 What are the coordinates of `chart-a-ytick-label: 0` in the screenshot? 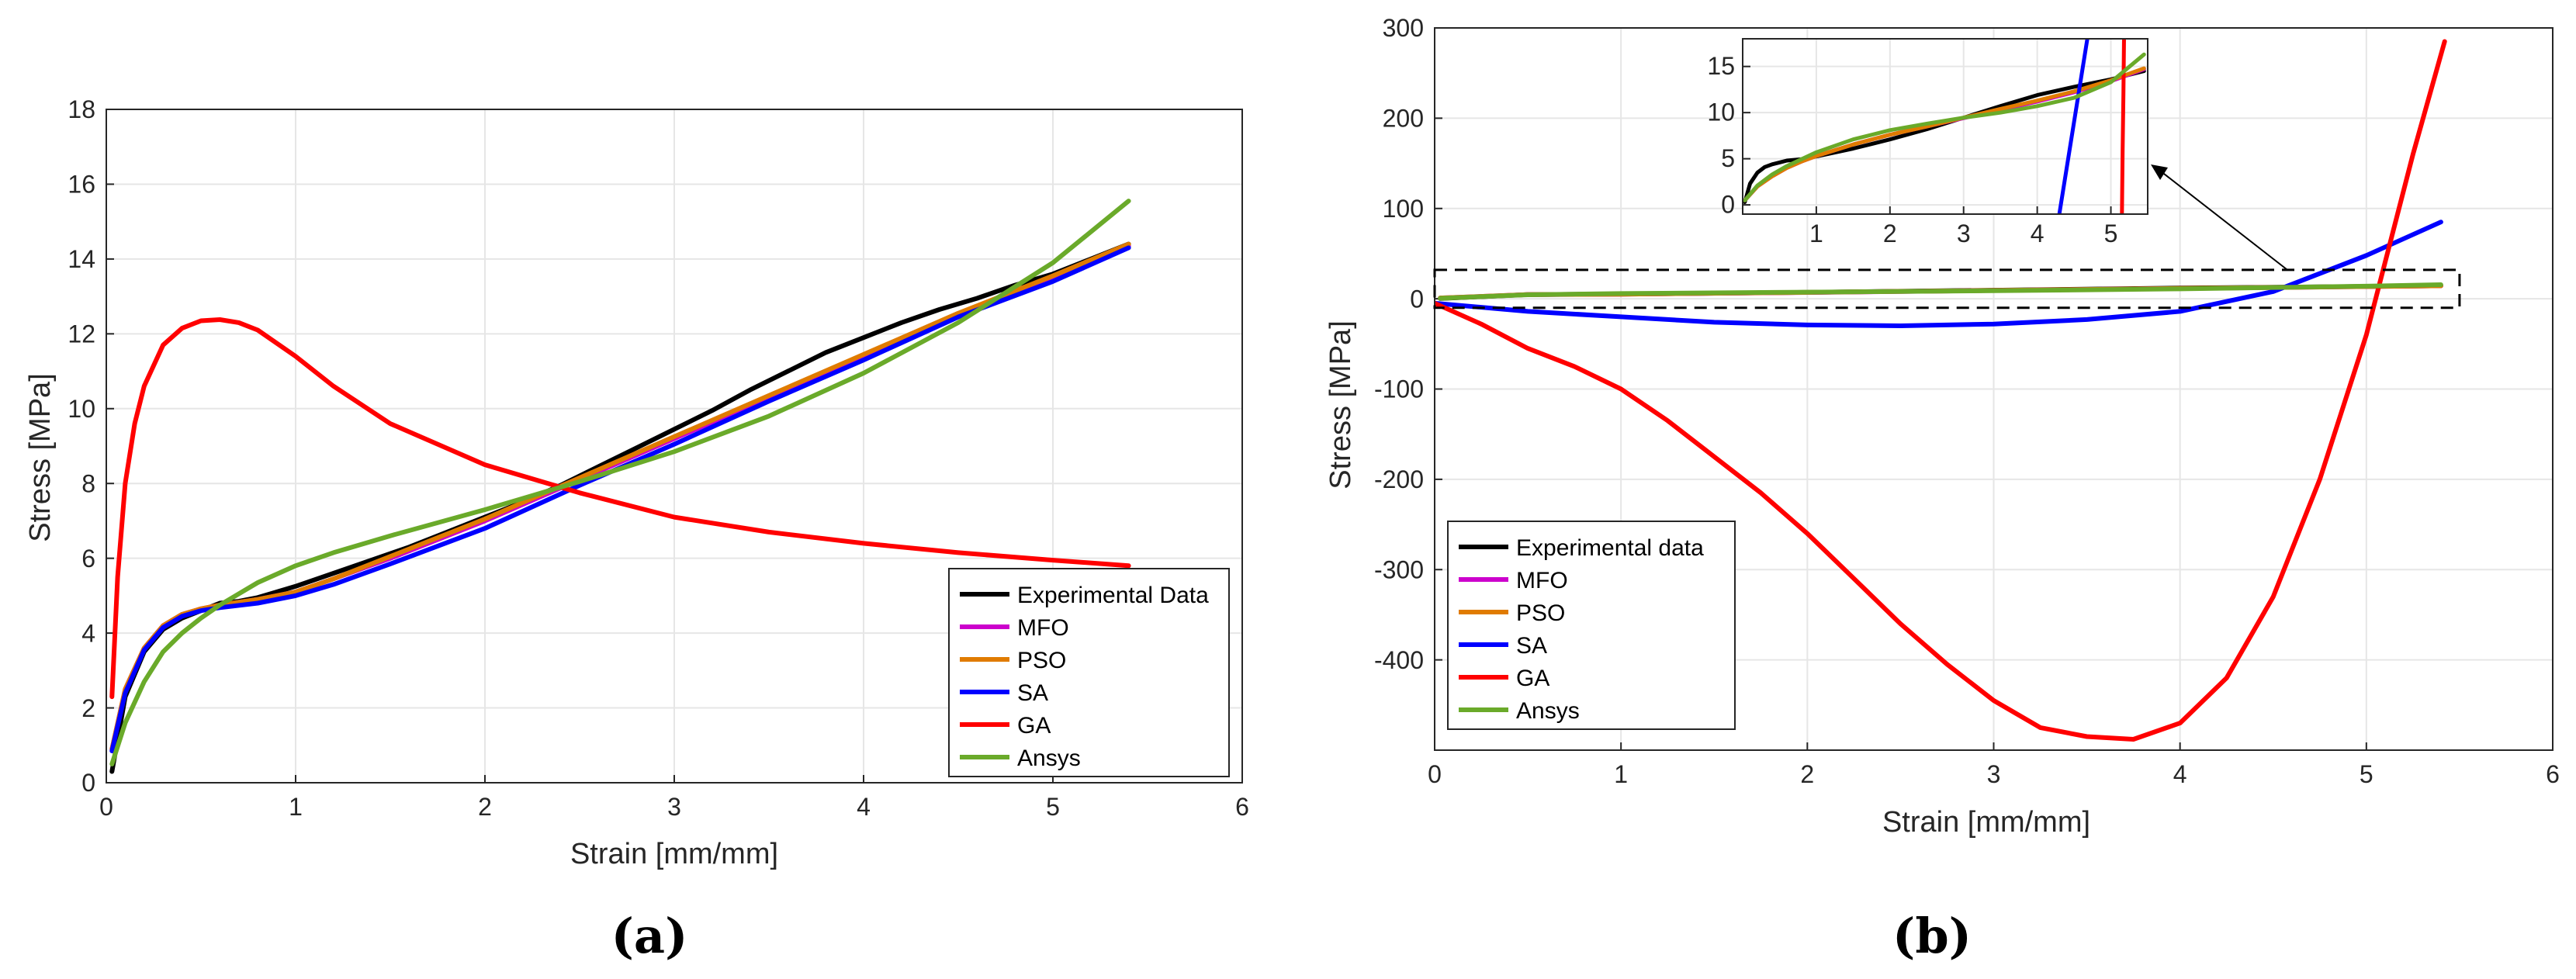 It's located at (88, 783).